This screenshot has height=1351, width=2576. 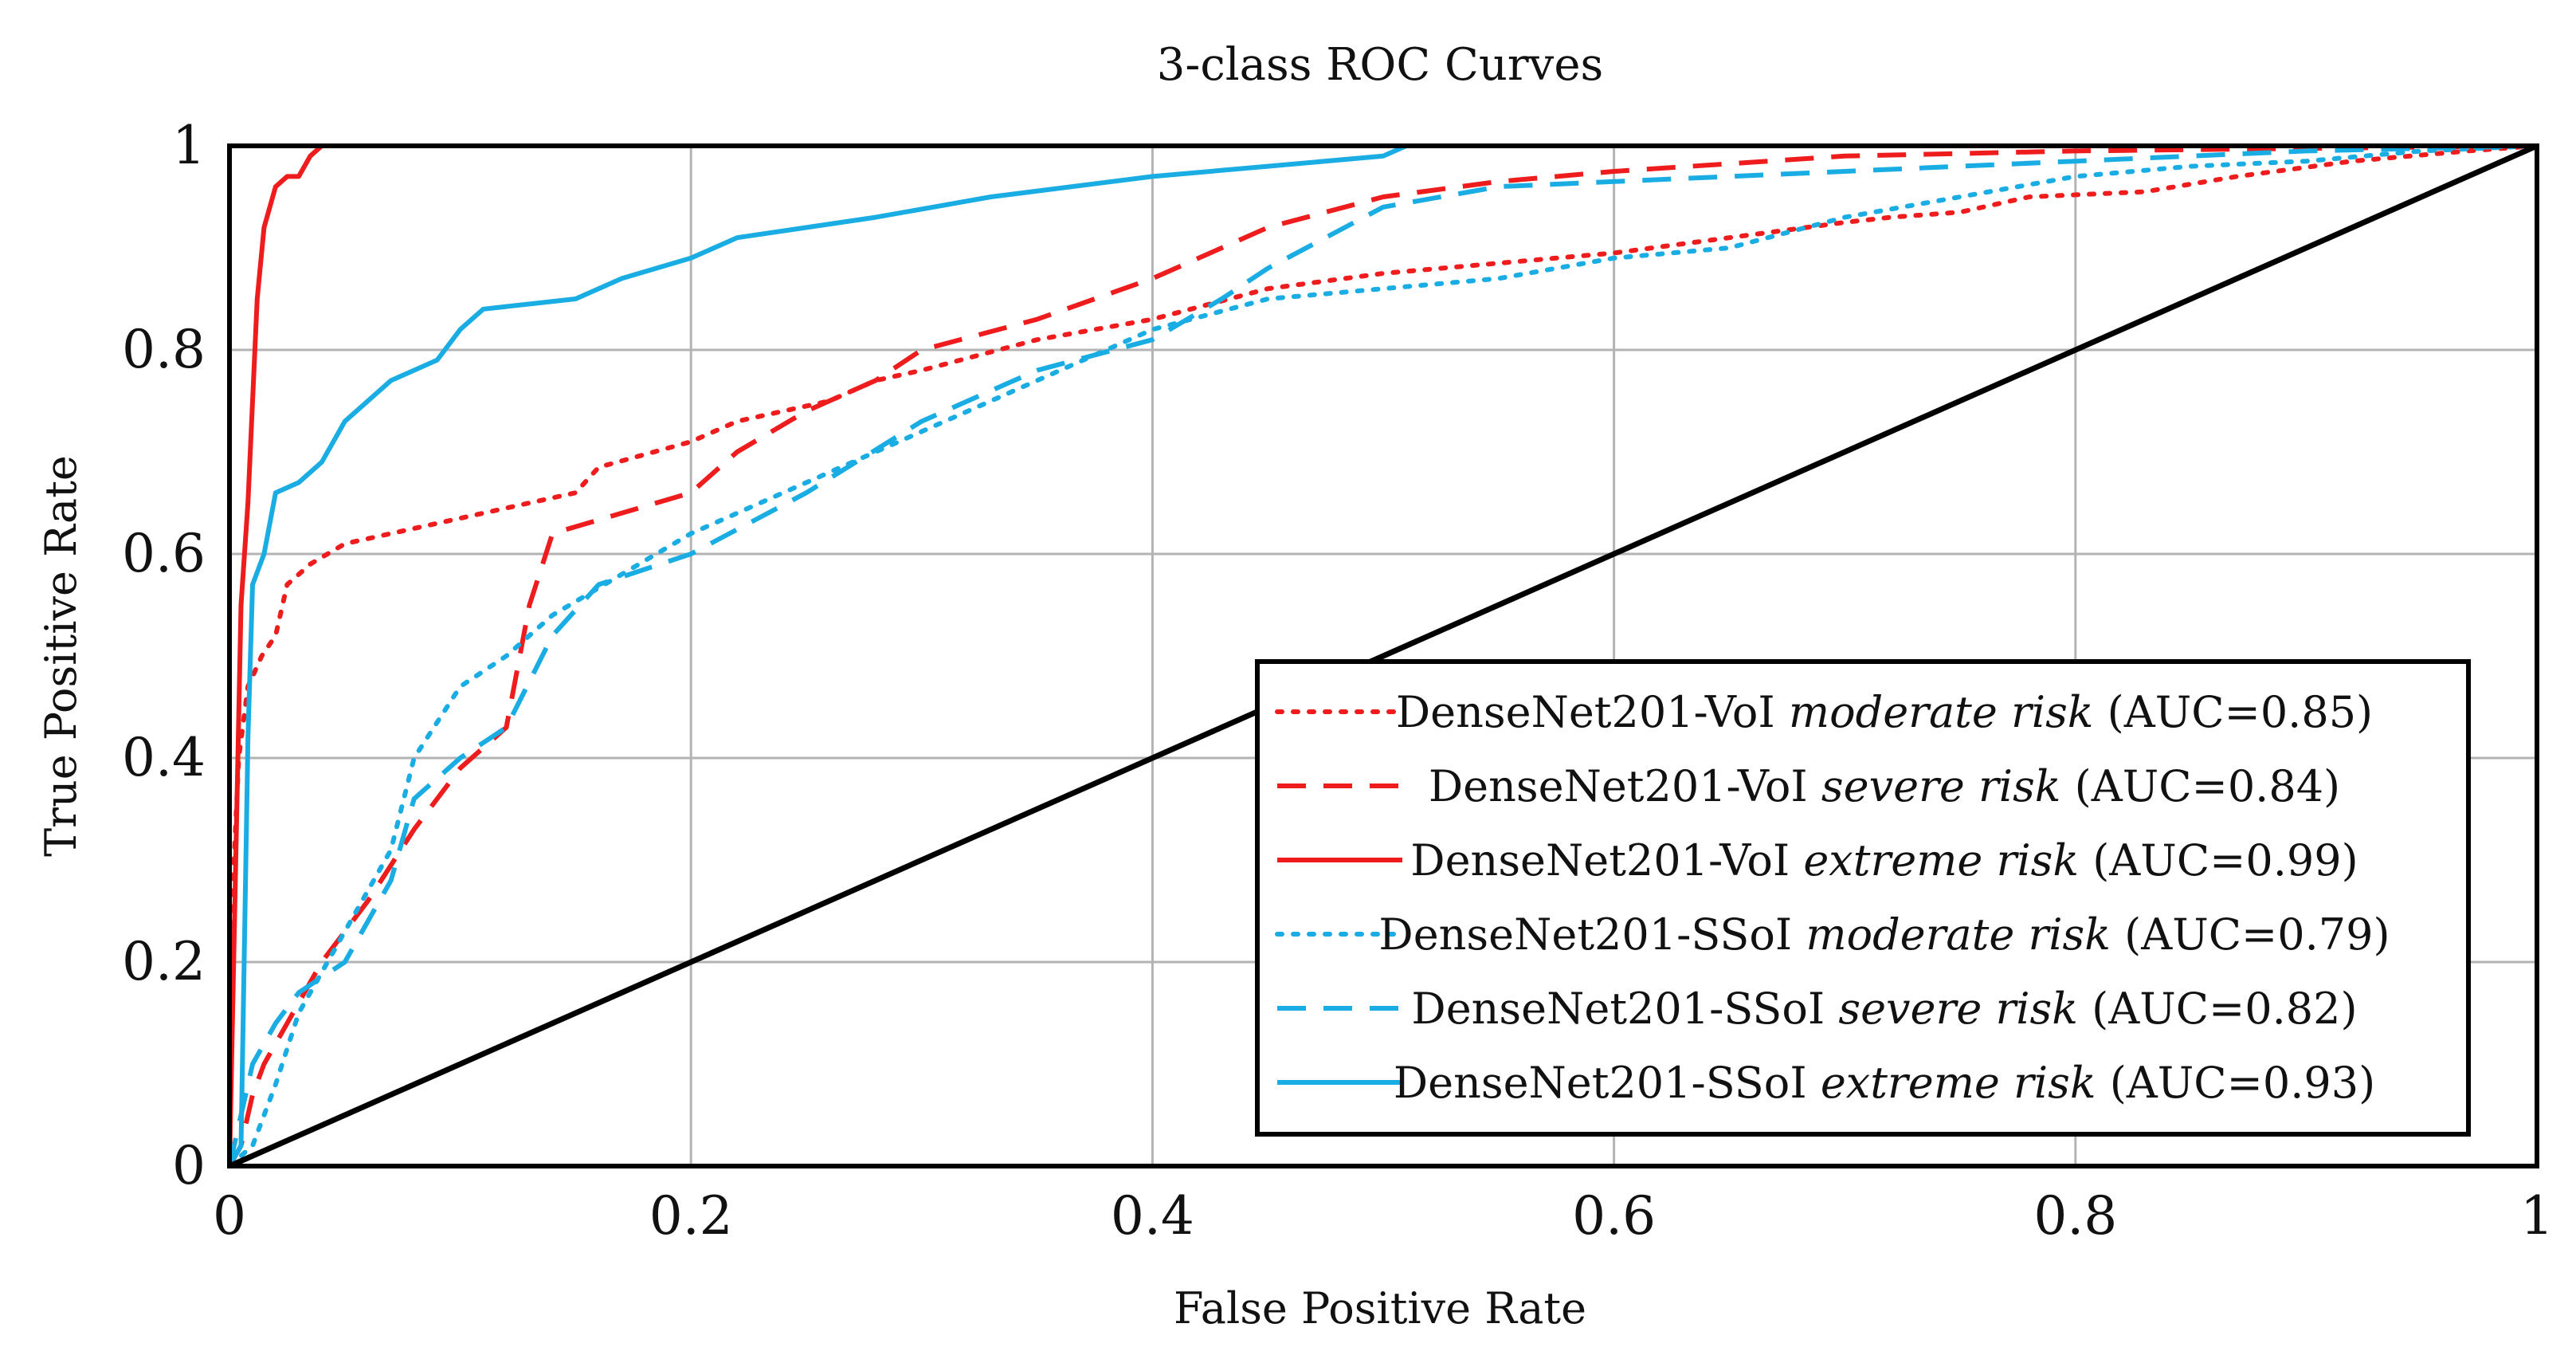 I want to click on legend-label: DenseNet201-VoI extreme risk (AUC=0.99), so click(x=1884, y=861).